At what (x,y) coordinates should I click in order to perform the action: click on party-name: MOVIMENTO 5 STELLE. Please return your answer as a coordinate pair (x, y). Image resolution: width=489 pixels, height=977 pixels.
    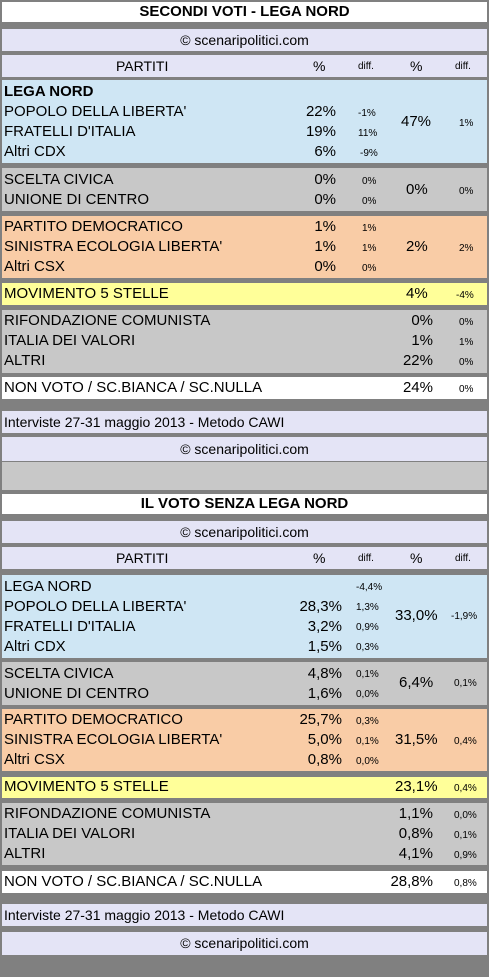
    Looking at the image, I should click on (86, 786).